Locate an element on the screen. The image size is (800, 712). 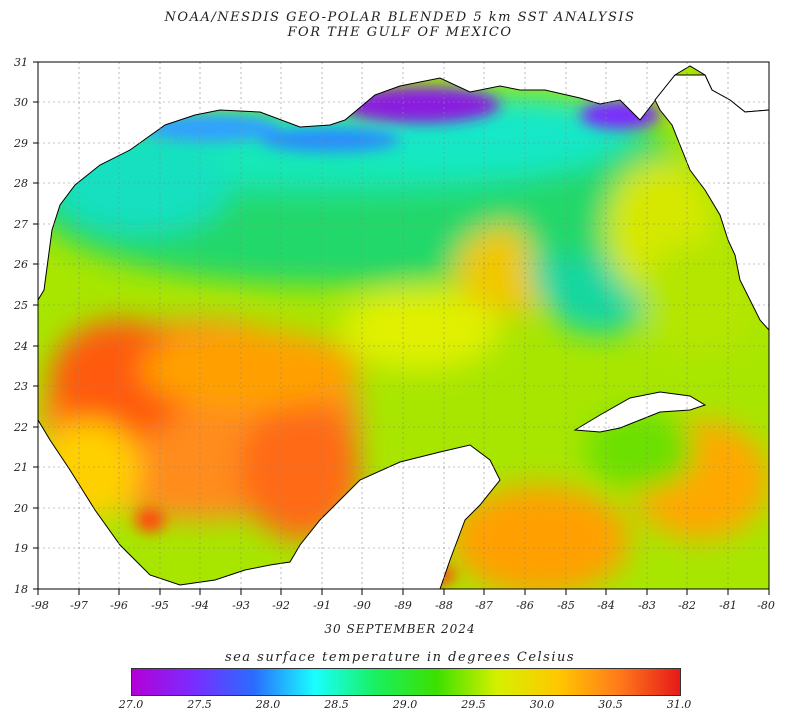
colorbar is located at coordinates (406, 682).